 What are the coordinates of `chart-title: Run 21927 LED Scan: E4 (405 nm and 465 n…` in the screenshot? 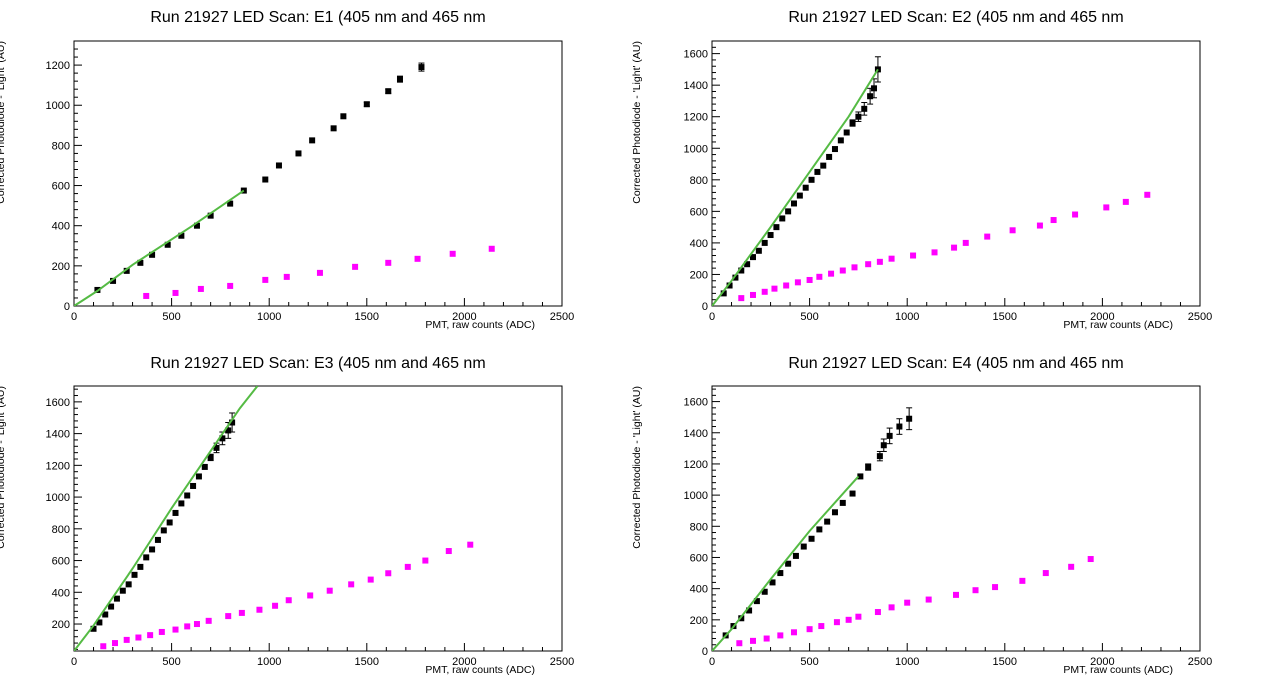 It's located at (955, 363).